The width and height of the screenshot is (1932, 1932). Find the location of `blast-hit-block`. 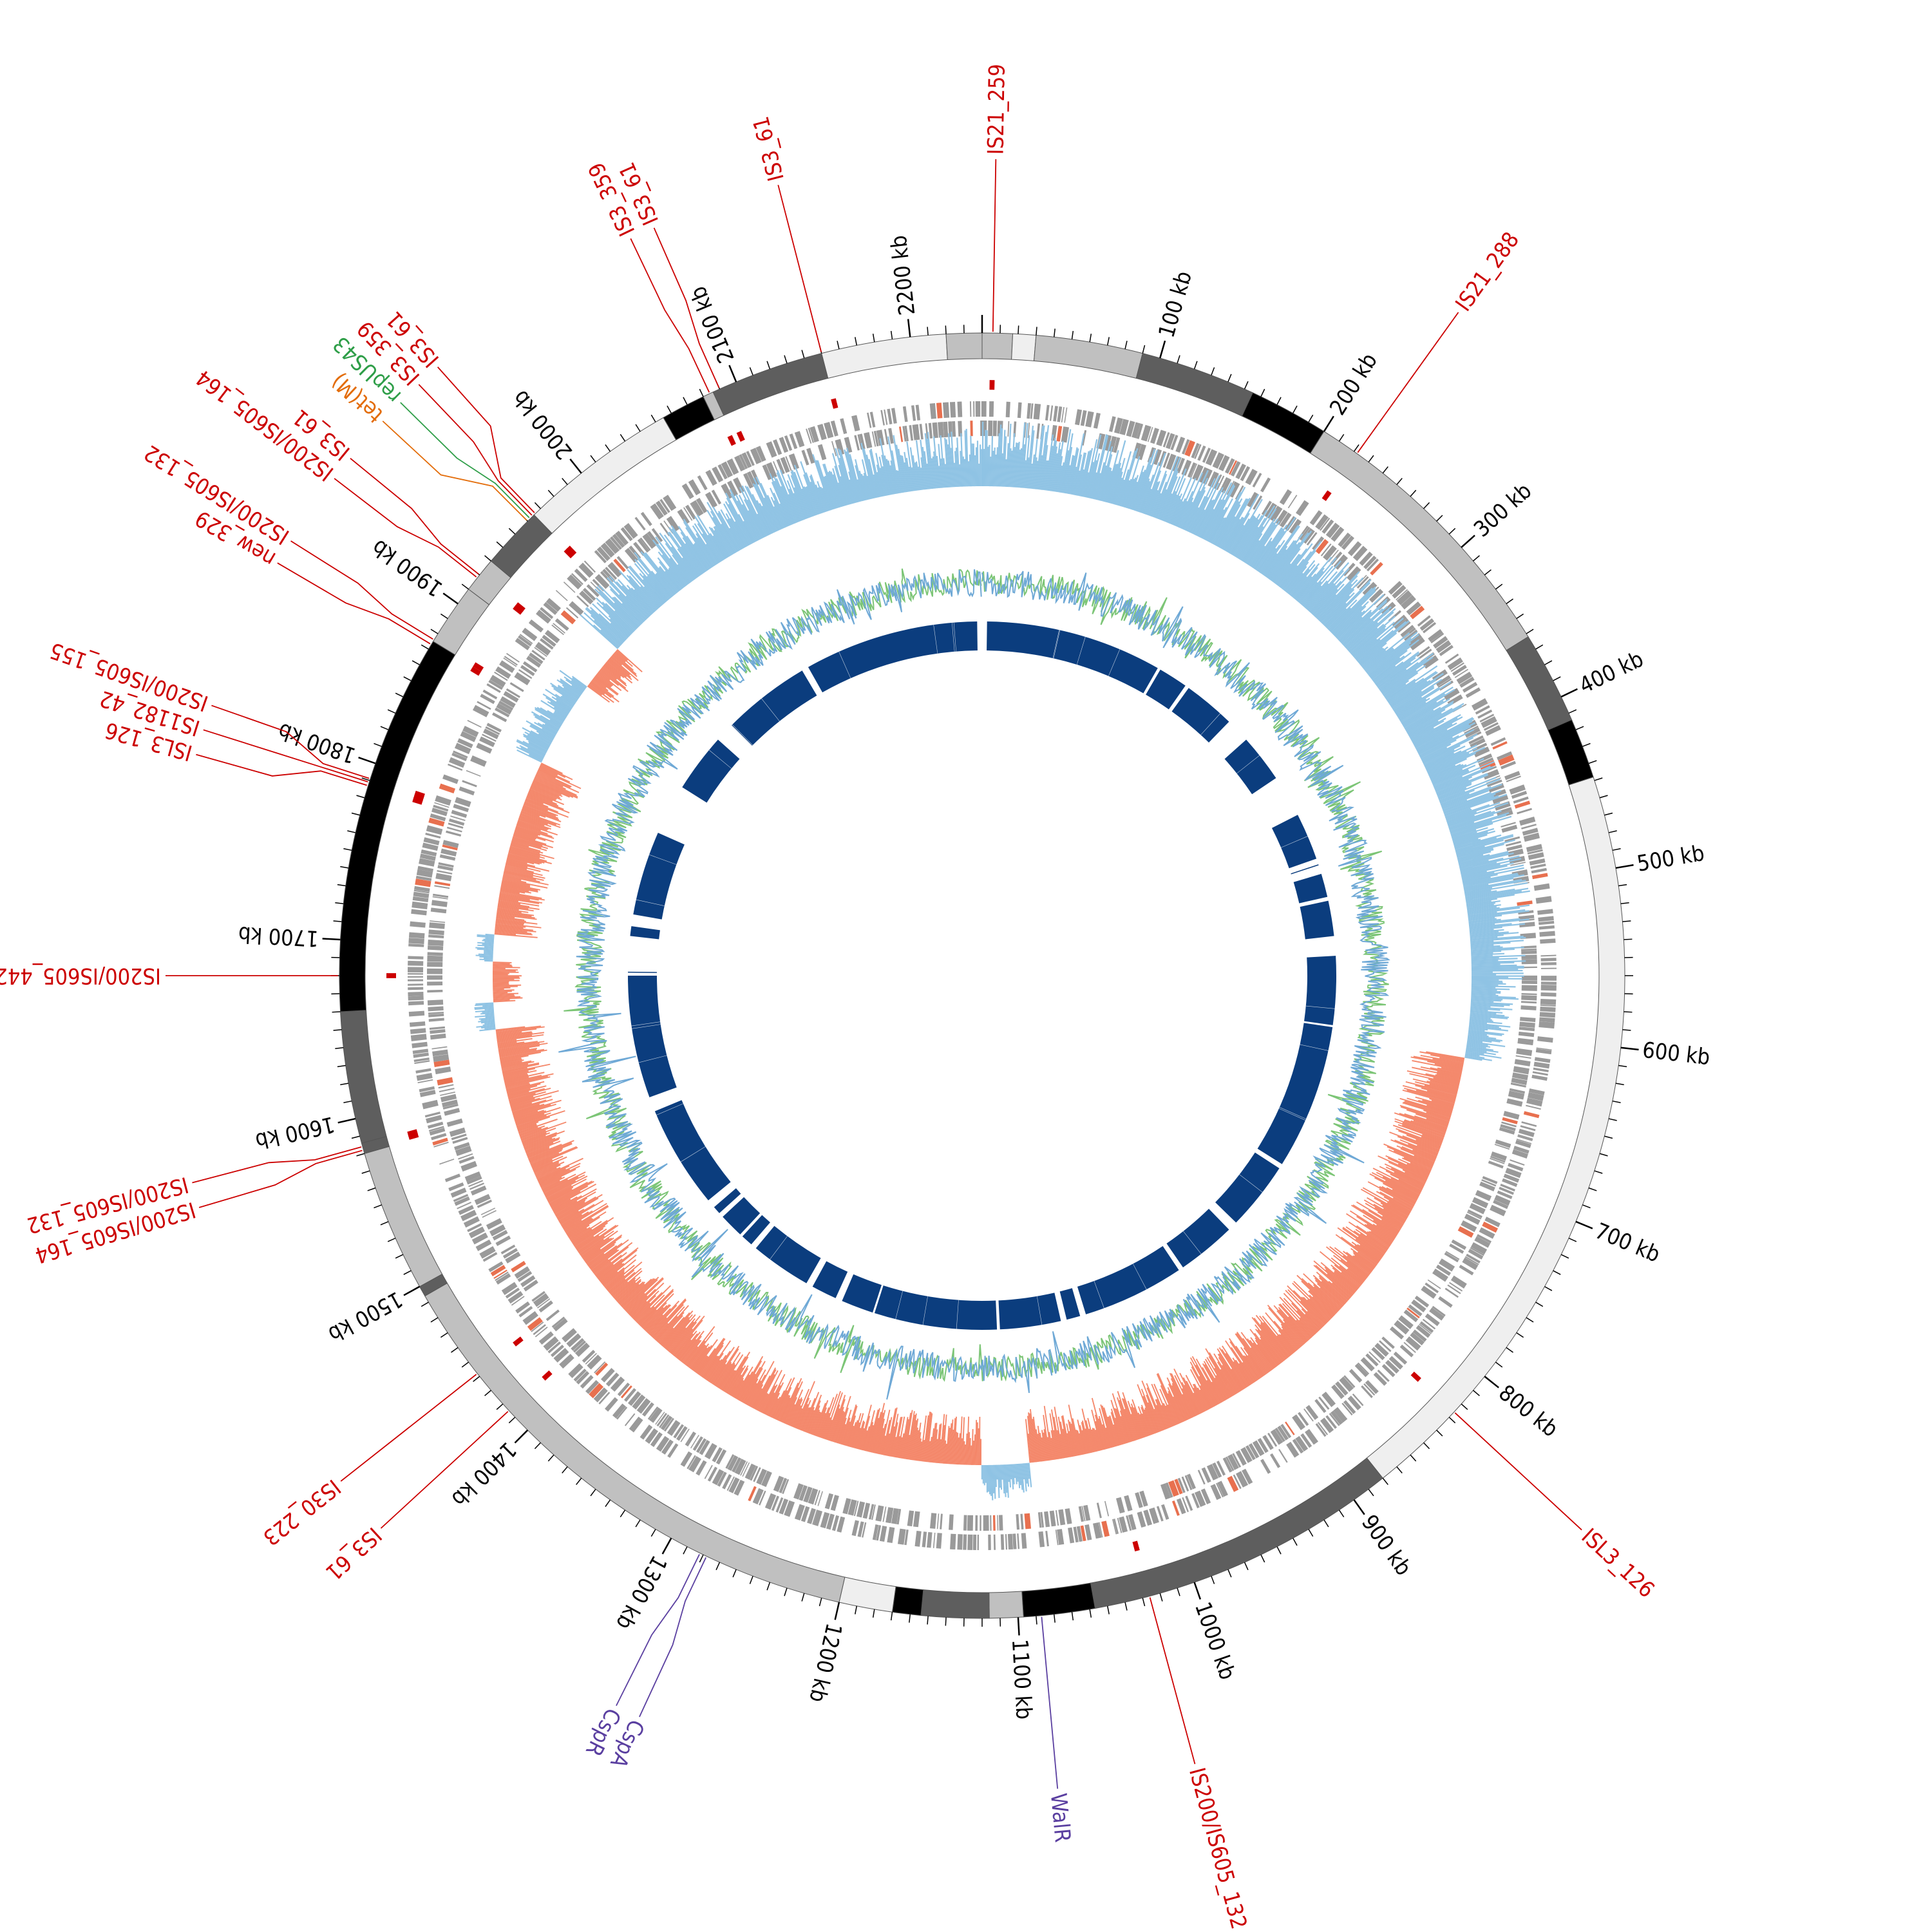

blast-hit-block is located at coordinates (652, 1036).